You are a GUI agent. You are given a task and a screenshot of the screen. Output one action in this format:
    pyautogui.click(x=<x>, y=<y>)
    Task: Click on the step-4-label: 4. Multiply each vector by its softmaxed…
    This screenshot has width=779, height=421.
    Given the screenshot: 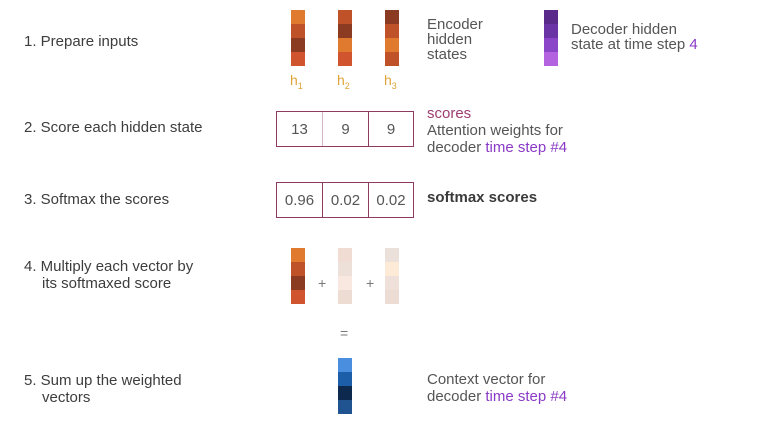 What is the action you would take?
    pyautogui.click(x=109, y=275)
    